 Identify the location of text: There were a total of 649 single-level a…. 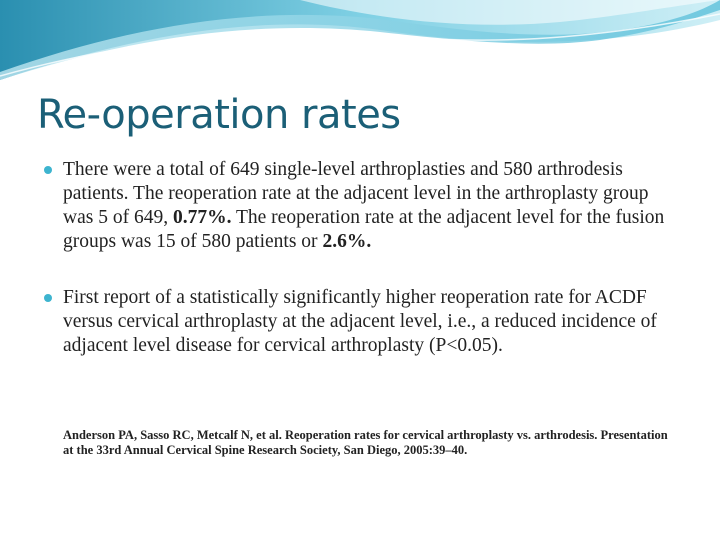
(356, 193).